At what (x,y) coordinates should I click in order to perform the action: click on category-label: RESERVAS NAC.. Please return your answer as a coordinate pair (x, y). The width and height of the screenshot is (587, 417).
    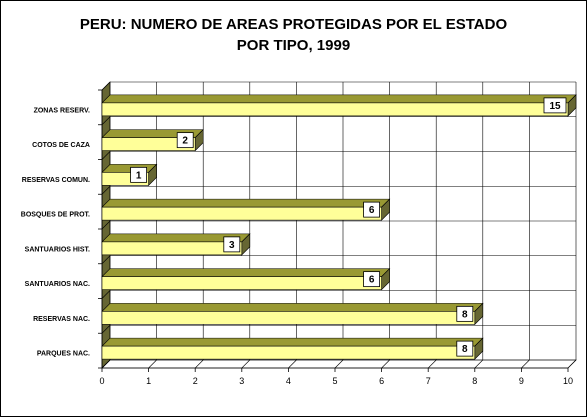
    Looking at the image, I should click on (61, 319).